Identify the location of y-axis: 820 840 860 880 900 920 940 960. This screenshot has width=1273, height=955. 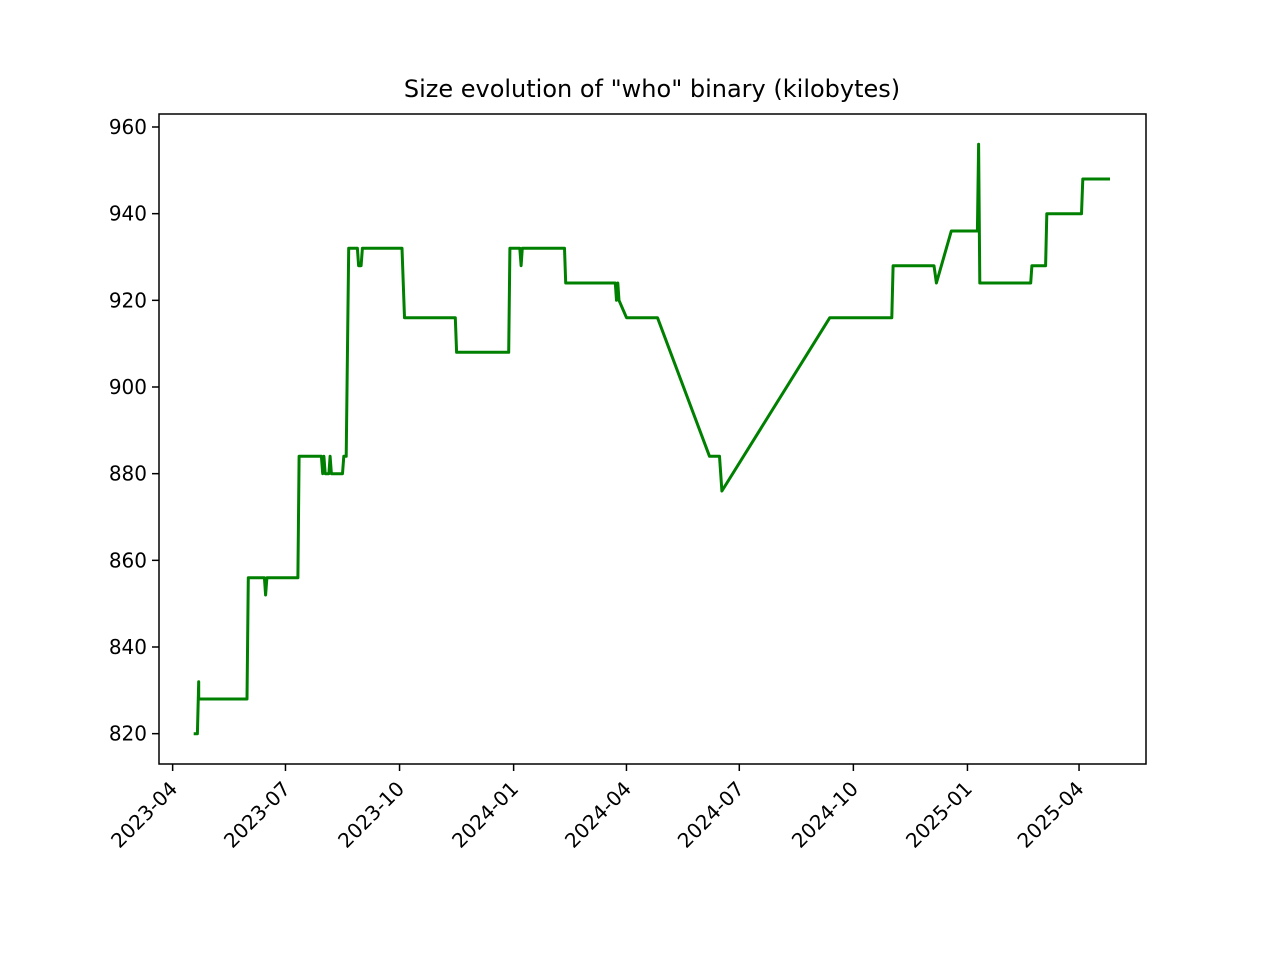
(134, 430).